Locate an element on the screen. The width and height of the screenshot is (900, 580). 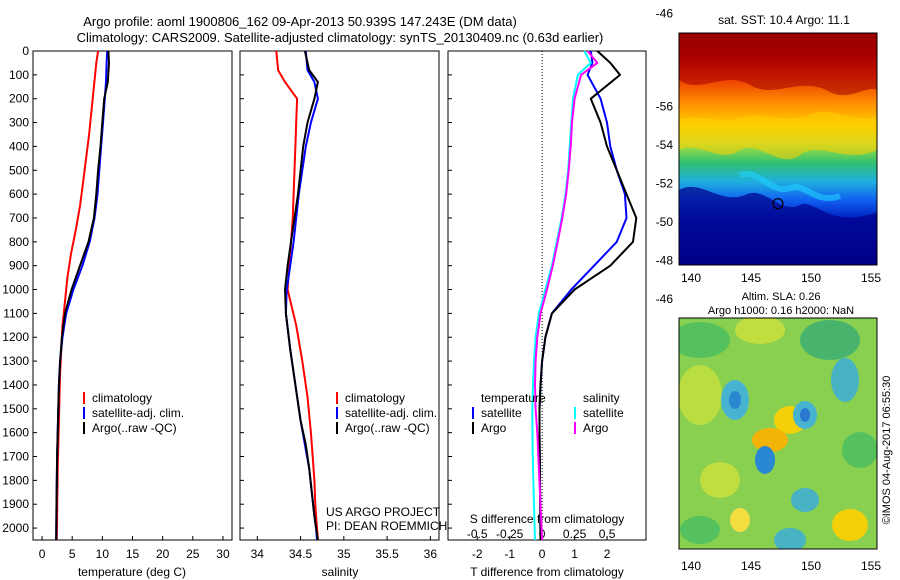
sst-lat-ticks: -46-48-50-52-54-56 is located at coordinates (665, 14).